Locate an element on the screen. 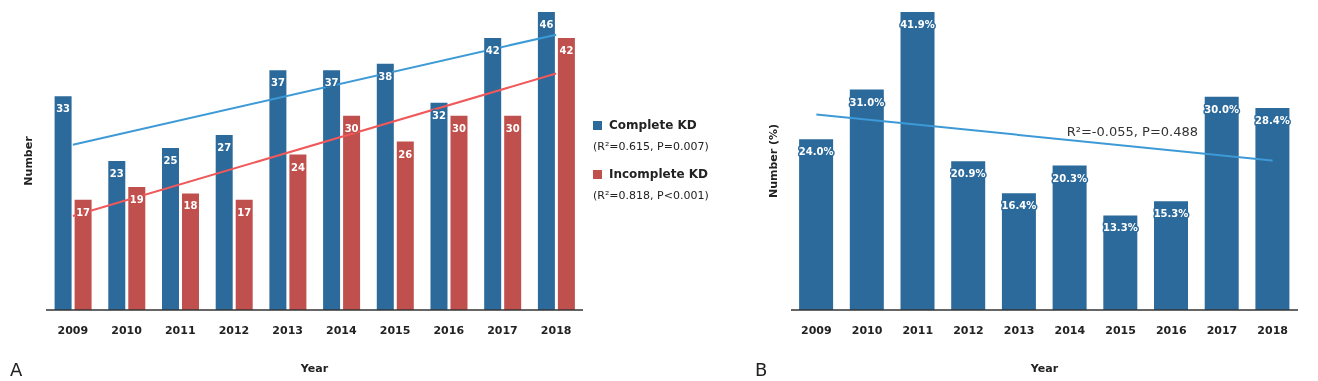  data-label: 25 is located at coordinates (170, 161).